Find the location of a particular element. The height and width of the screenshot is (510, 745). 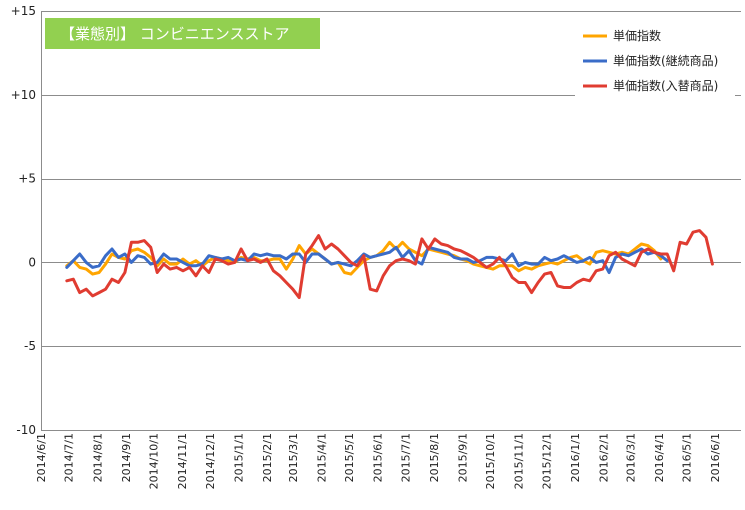

x-tick-label: 2016/2/1 is located at coordinates (604, 457).